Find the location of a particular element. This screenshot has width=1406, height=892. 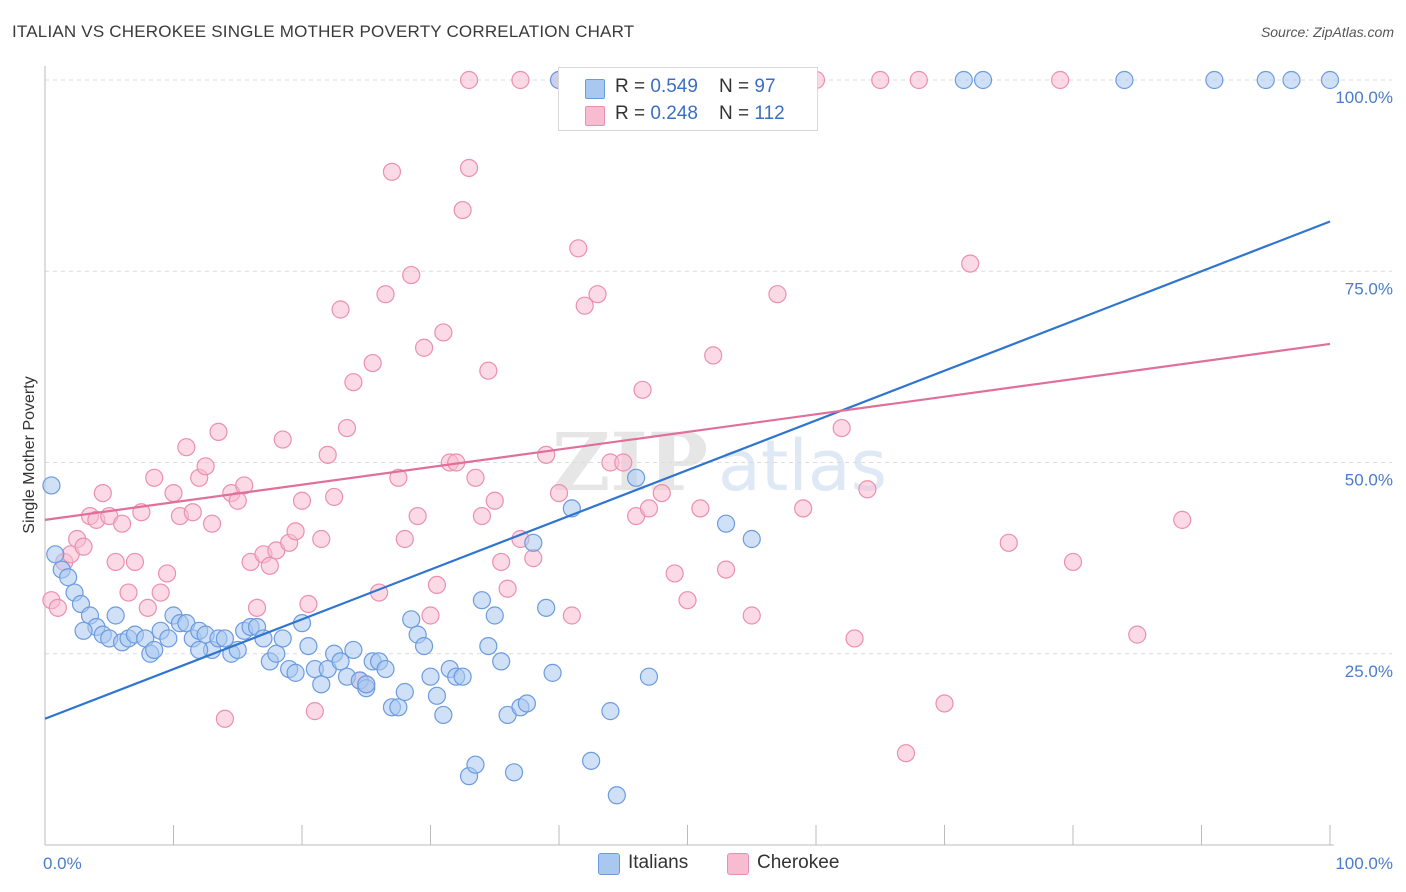

italians-legend-label: Italians is located at coordinates (658, 862).